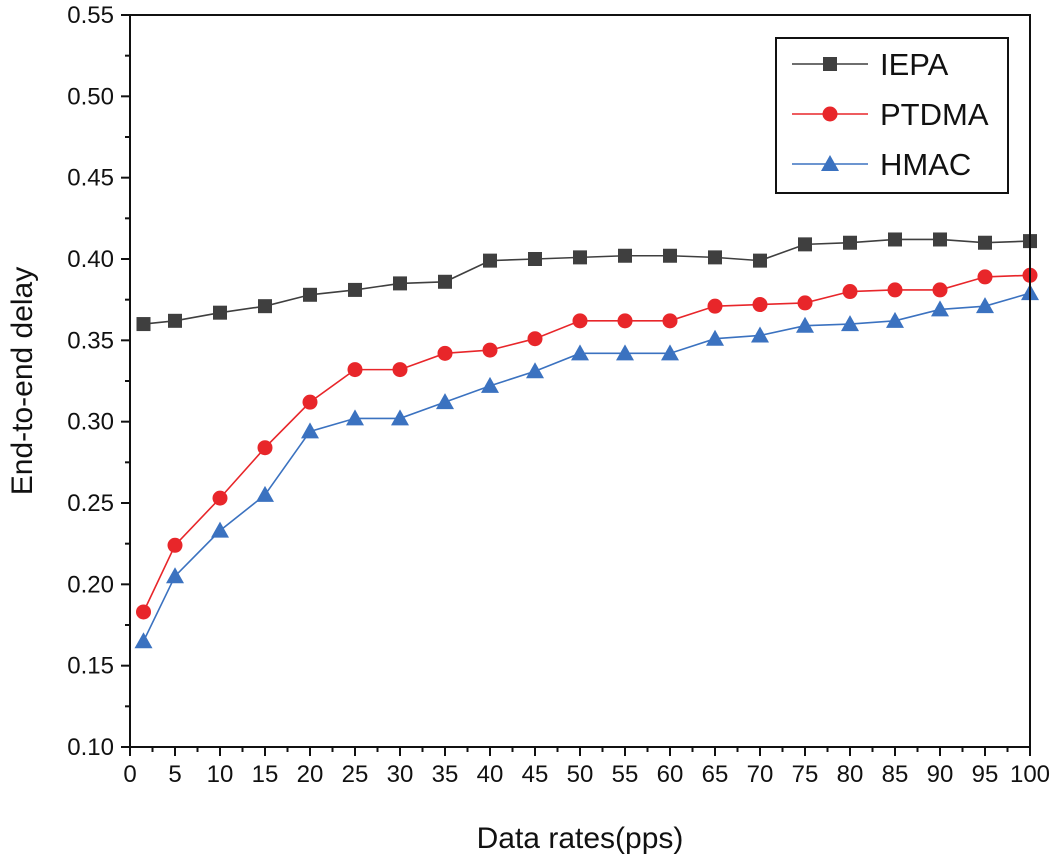 The image size is (1055, 864). Describe the element at coordinates (715, 774) in the screenshot. I see `x-tick-label: 65` at that location.